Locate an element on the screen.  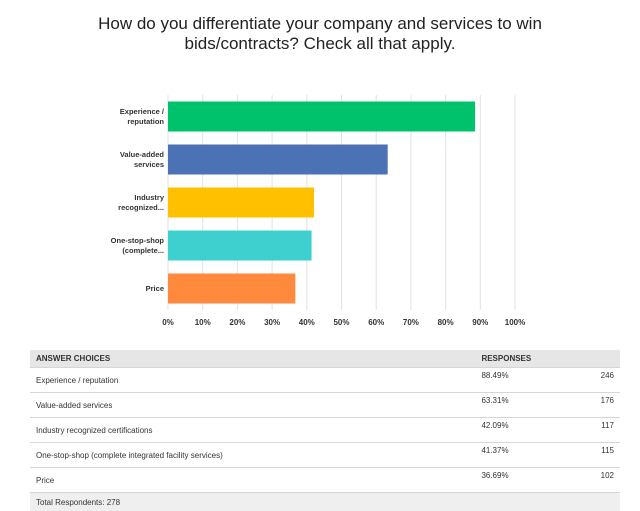
header-row: ANSWER CHOICES RESPONSES is located at coordinates (325, 359).